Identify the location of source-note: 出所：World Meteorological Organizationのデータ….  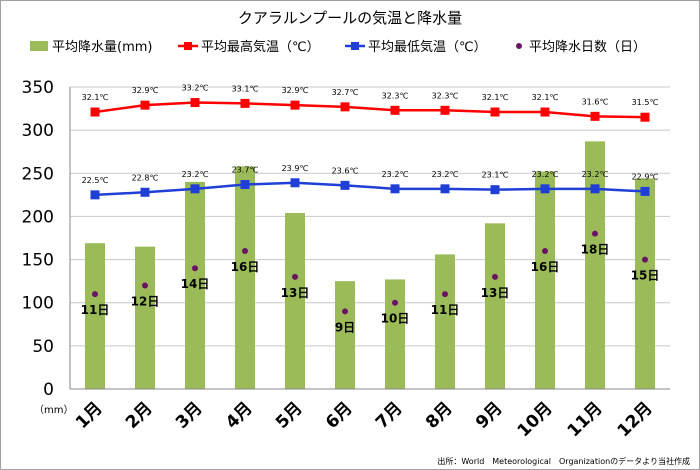
(563, 461).